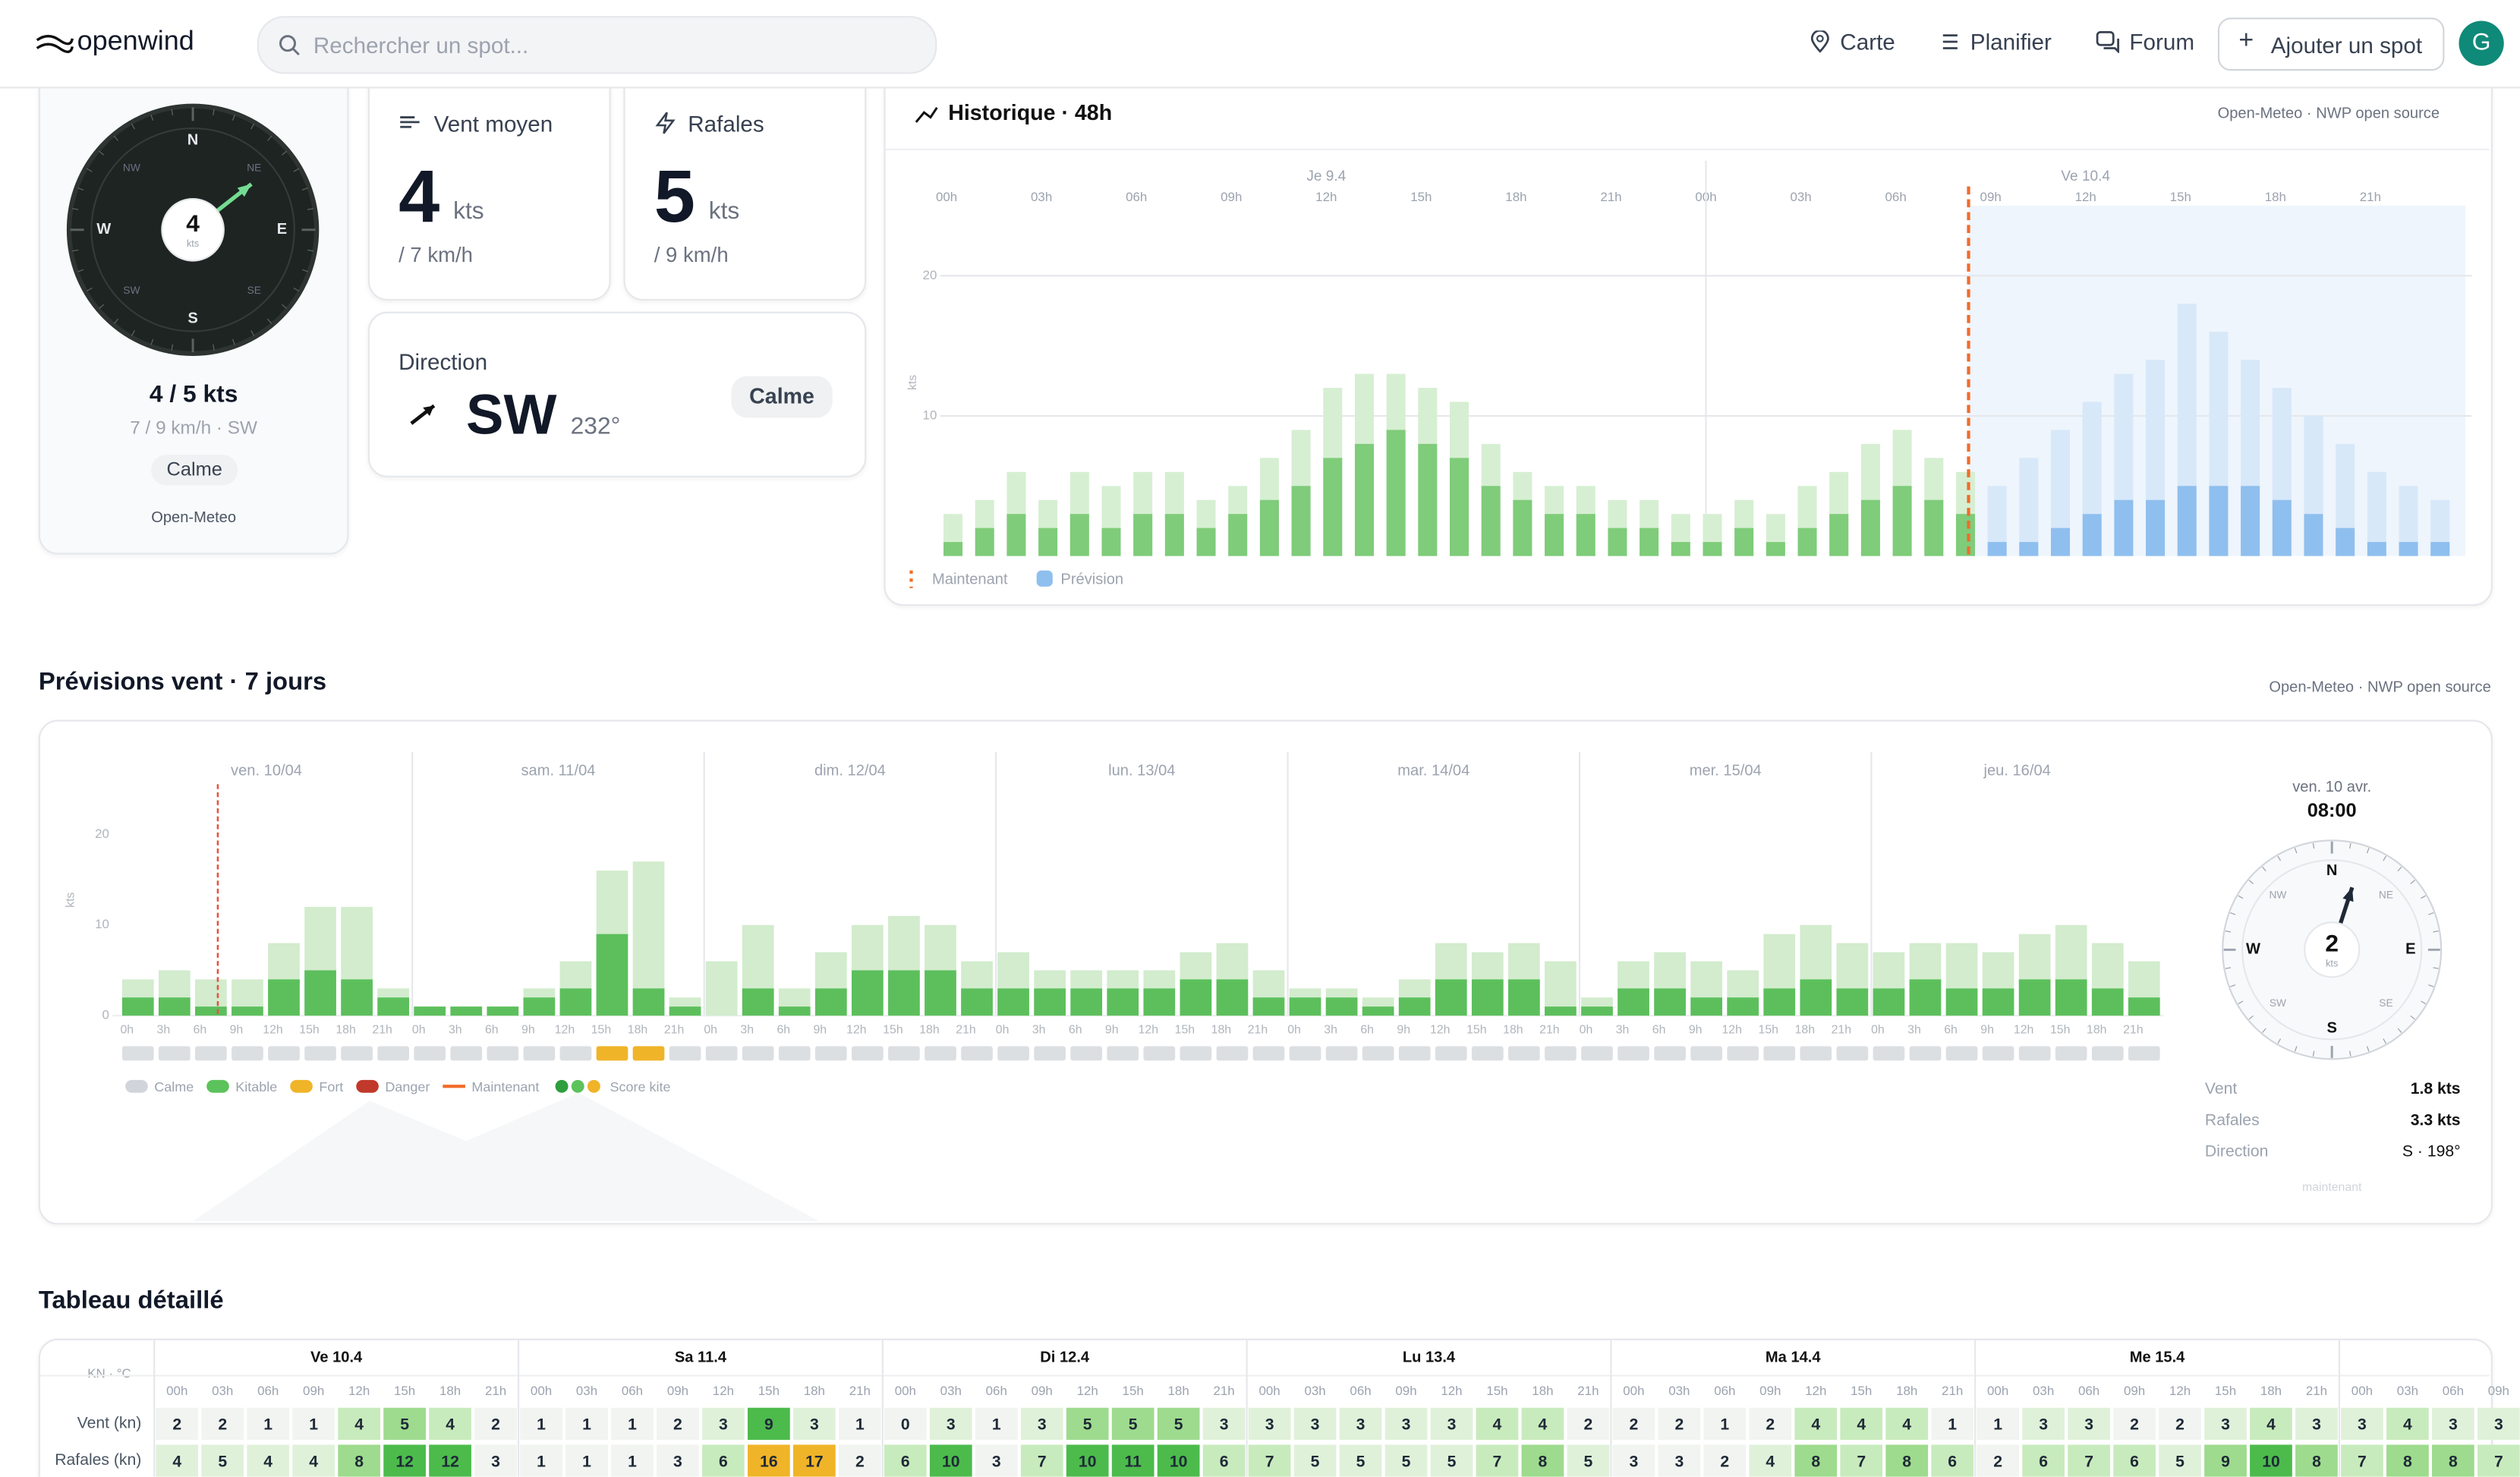  I want to click on legend-label: Maintenant, so click(970, 580).